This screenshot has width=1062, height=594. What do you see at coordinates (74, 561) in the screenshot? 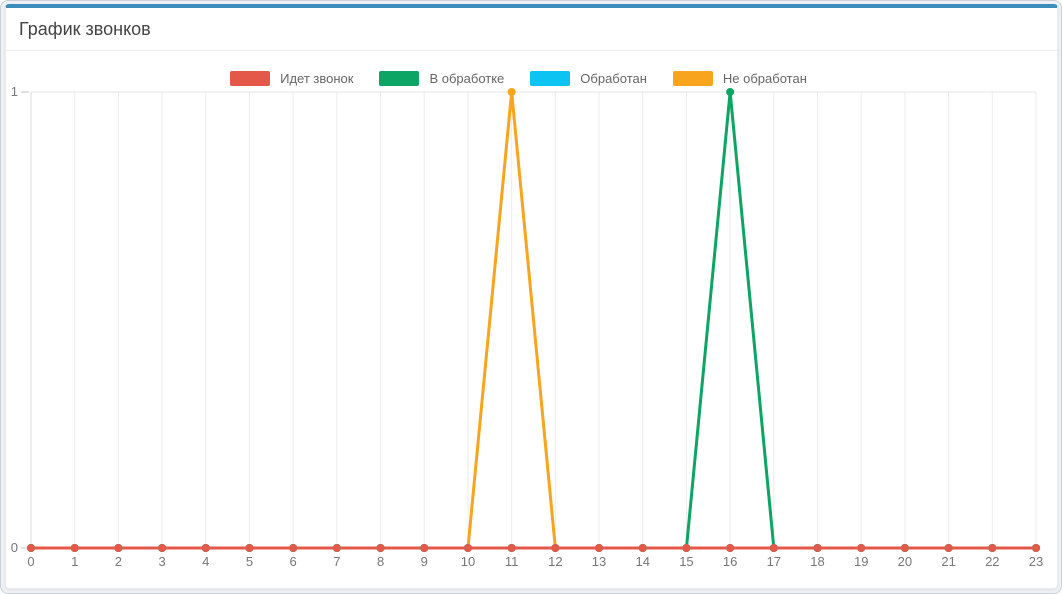
I see `x-tick-label: 1` at bounding box center [74, 561].